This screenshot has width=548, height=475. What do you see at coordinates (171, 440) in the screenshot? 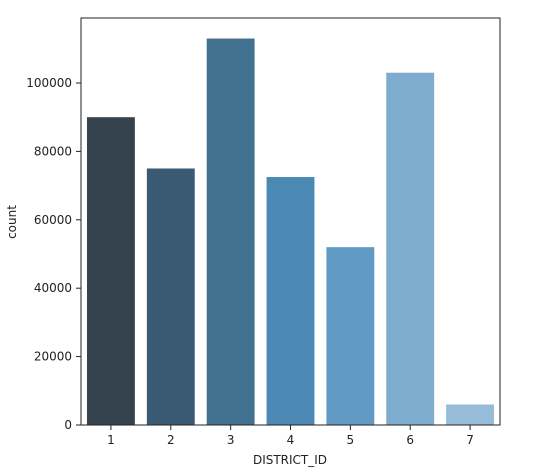
I see `x-tick-label: 2` at bounding box center [171, 440].